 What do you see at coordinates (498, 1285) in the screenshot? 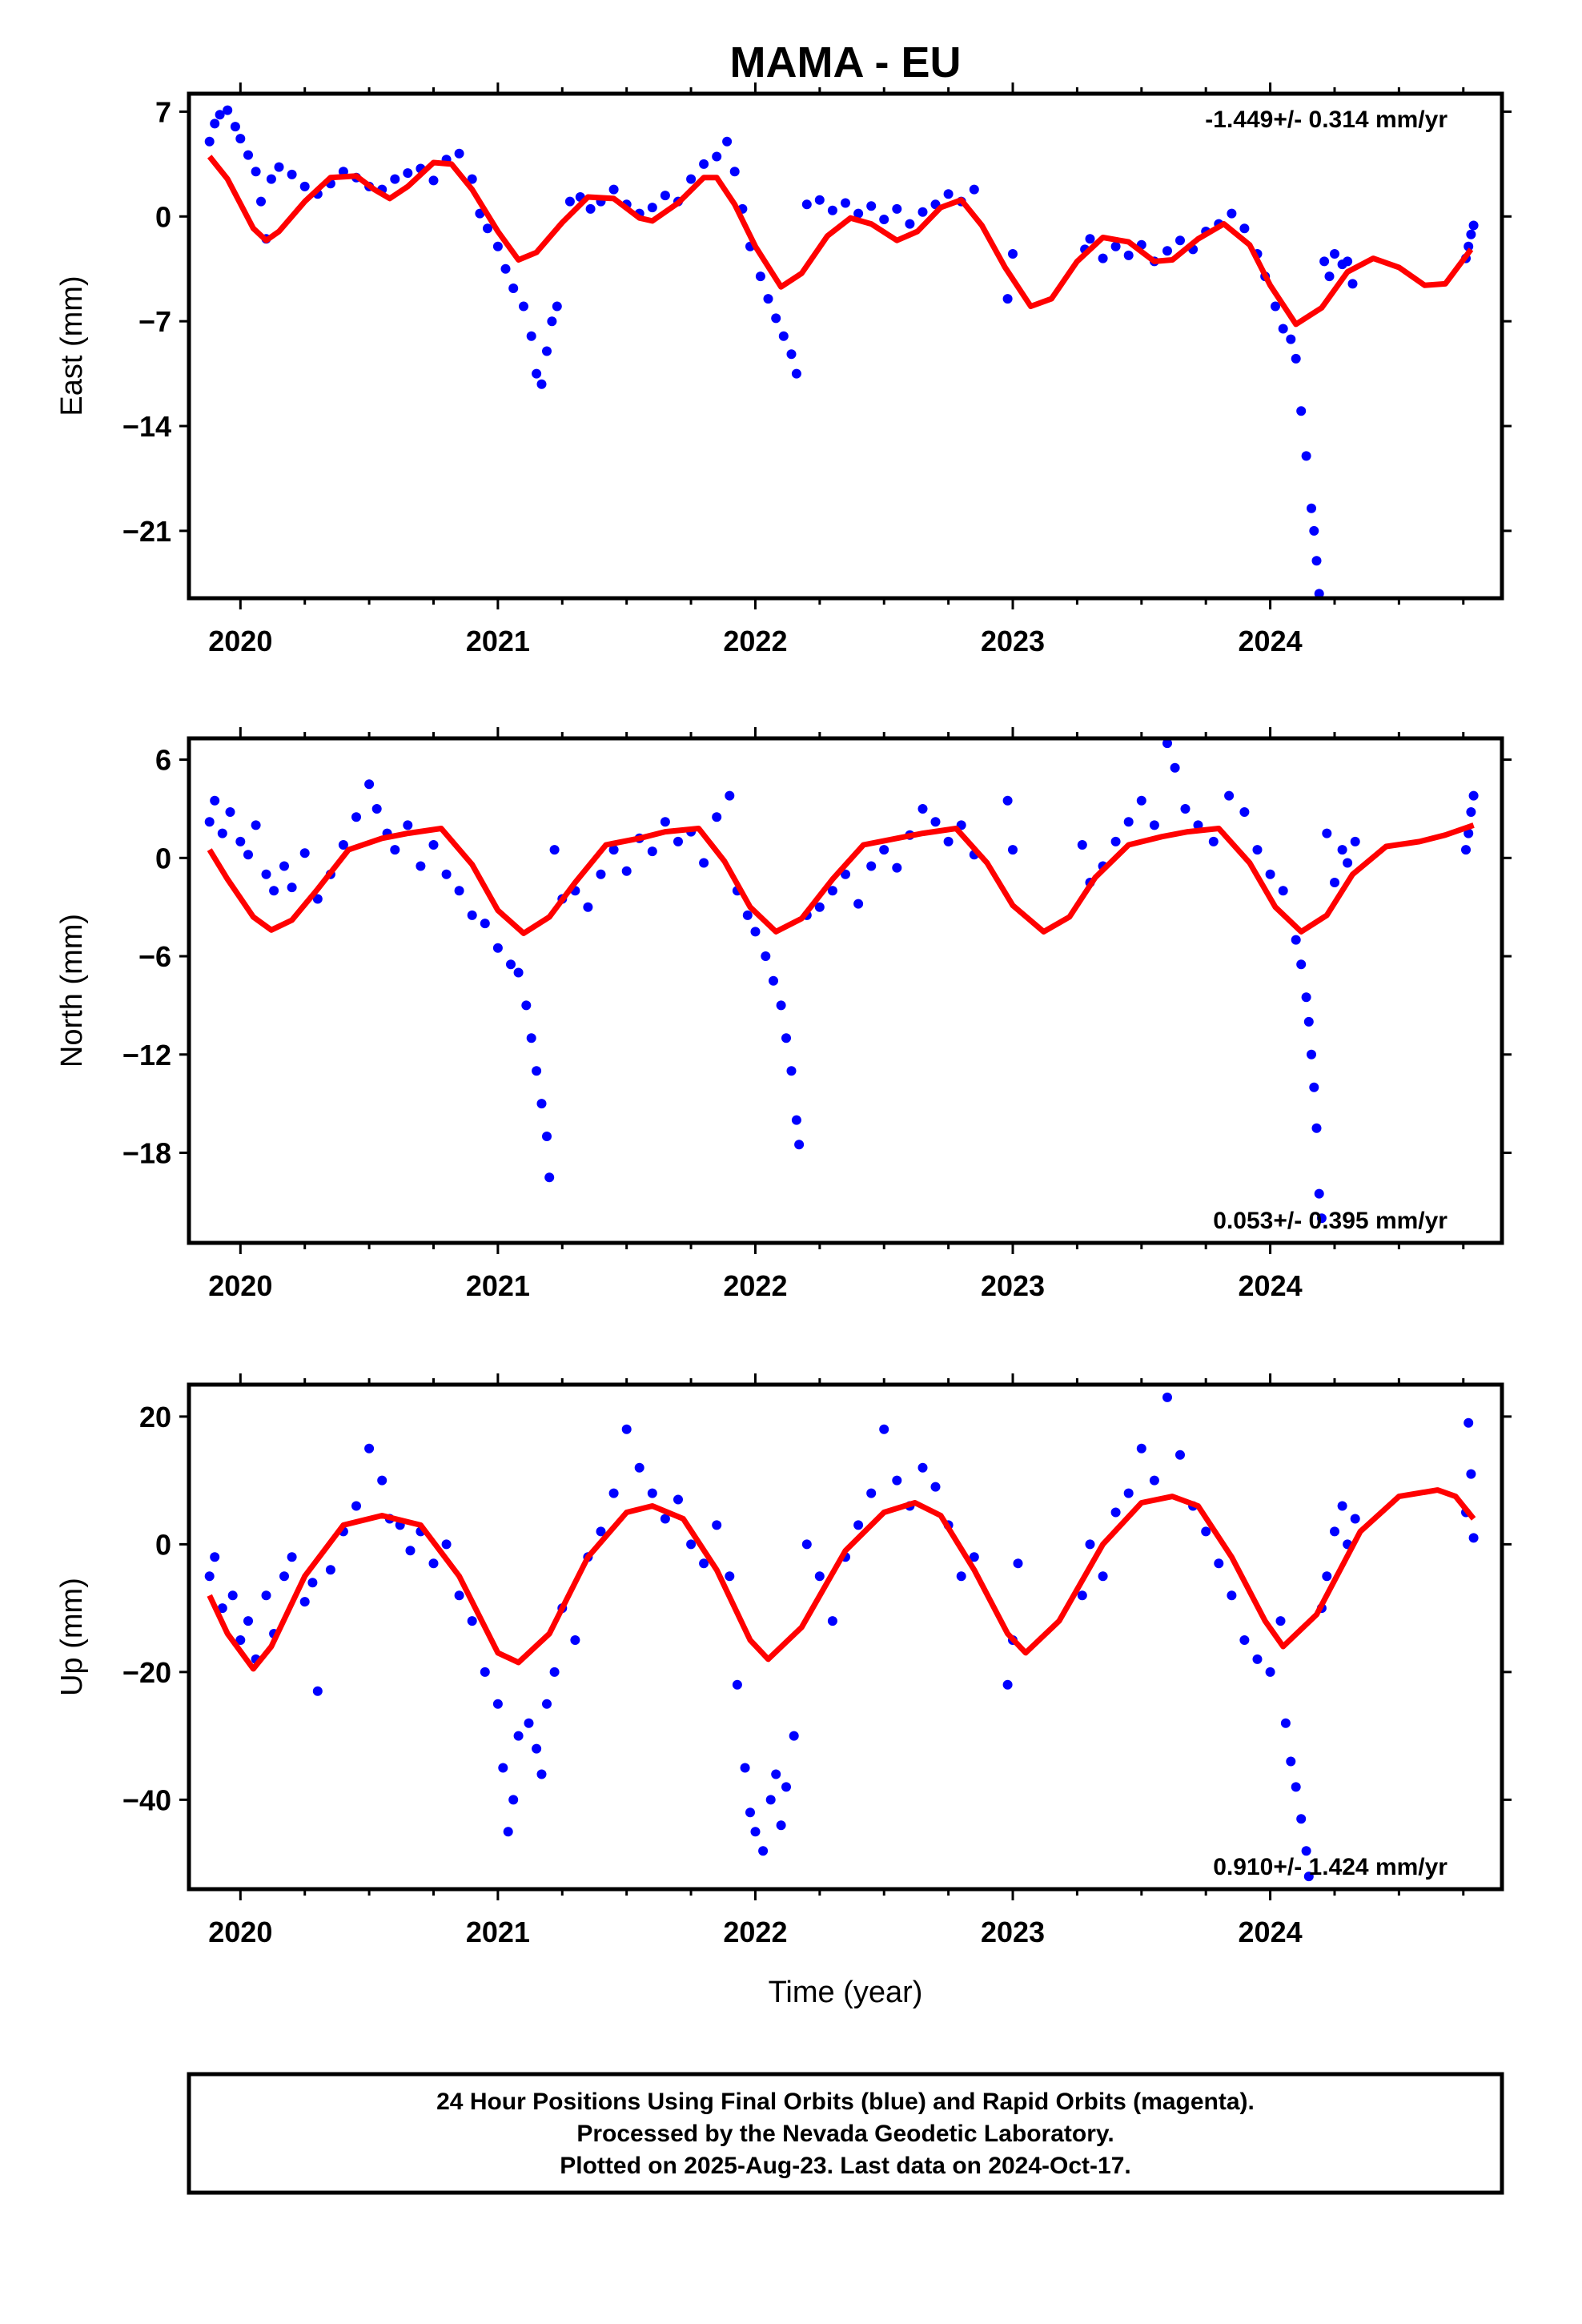
I see `x-tick-label: 2021` at bounding box center [498, 1285].